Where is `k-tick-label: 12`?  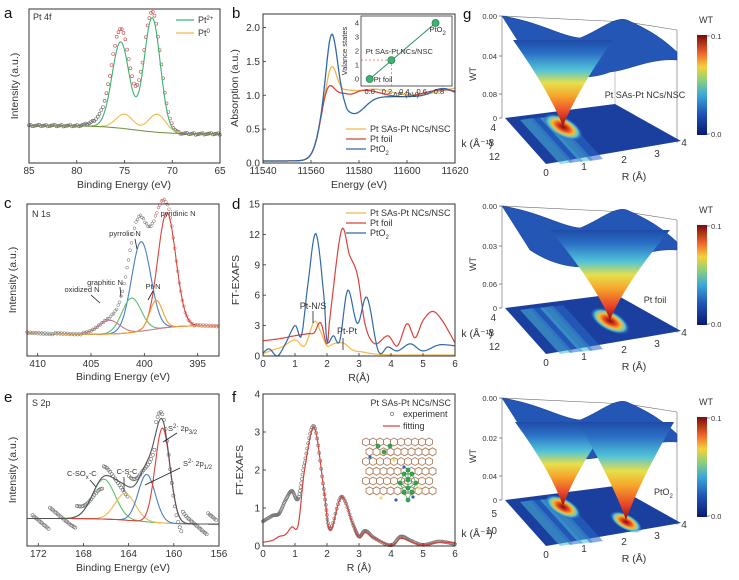 k-tick-label: 12 is located at coordinates (495, 157).